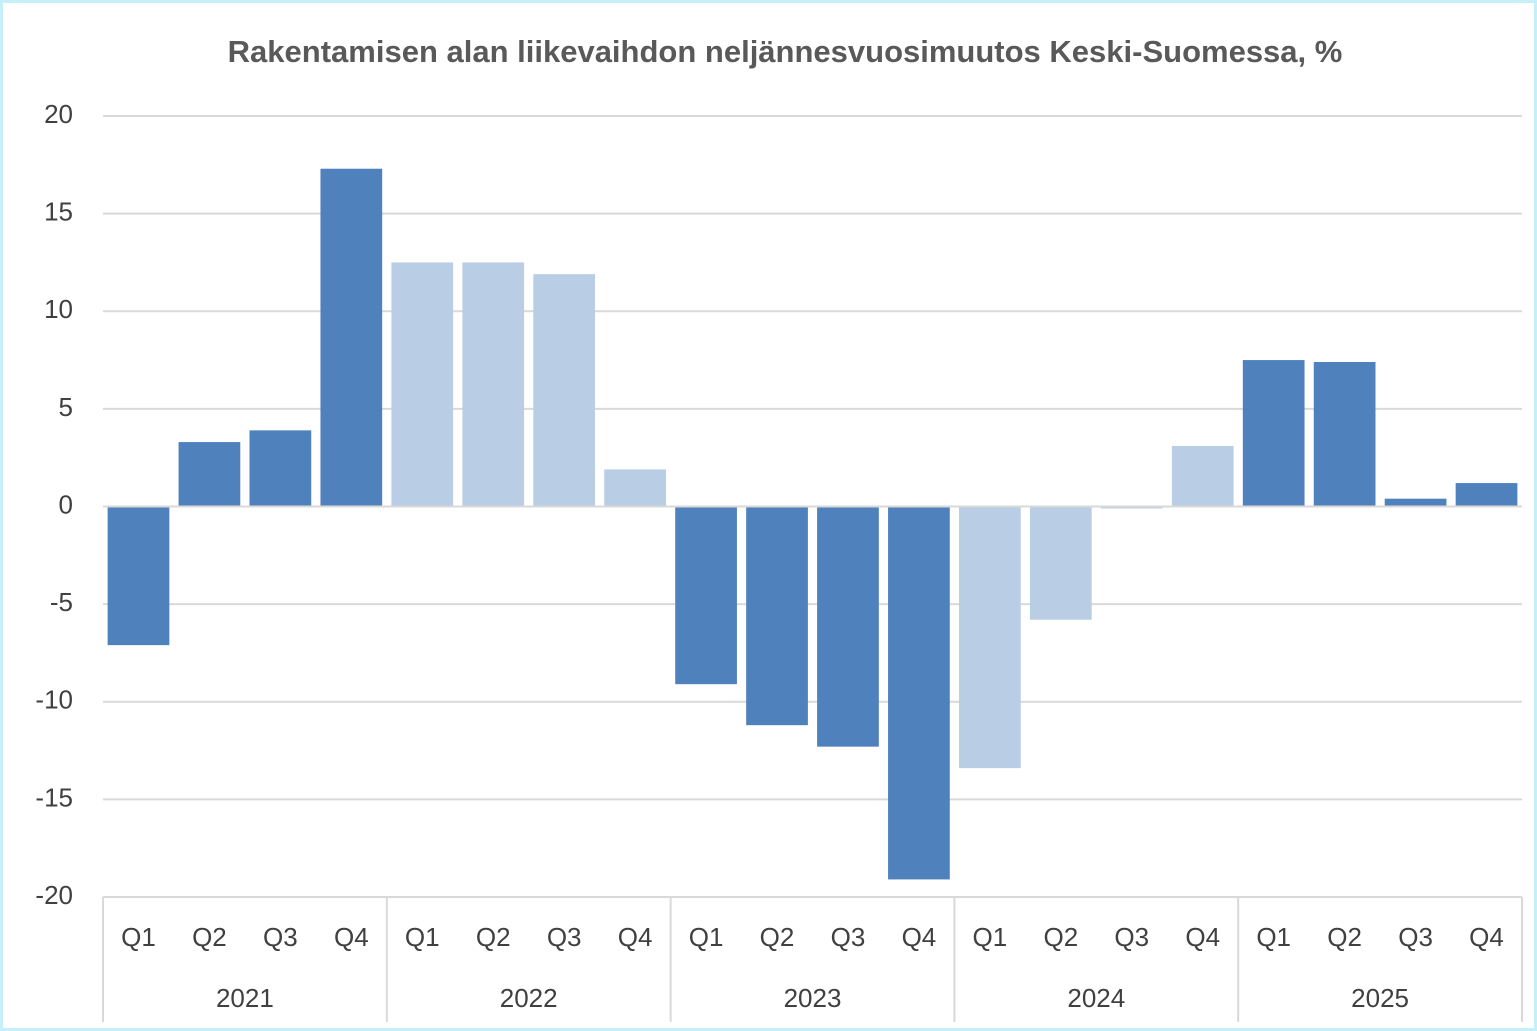 The height and width of the screenshot is (1031, 1537). What do you see at coordinates (1380, 998) in the screenshot?
I see `group-label: 2025` at bounding box center [1380, 998].